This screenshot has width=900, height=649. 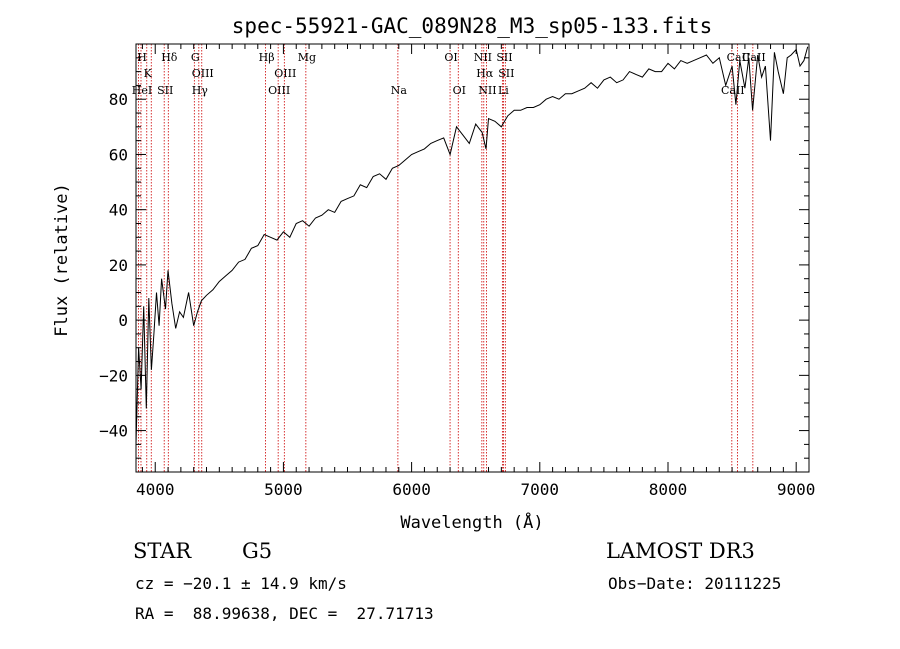 What do you see at coordinates (485, 73) in the screenshot?
I see `emission-line-label: Hα` at bounding box center [485, 73].